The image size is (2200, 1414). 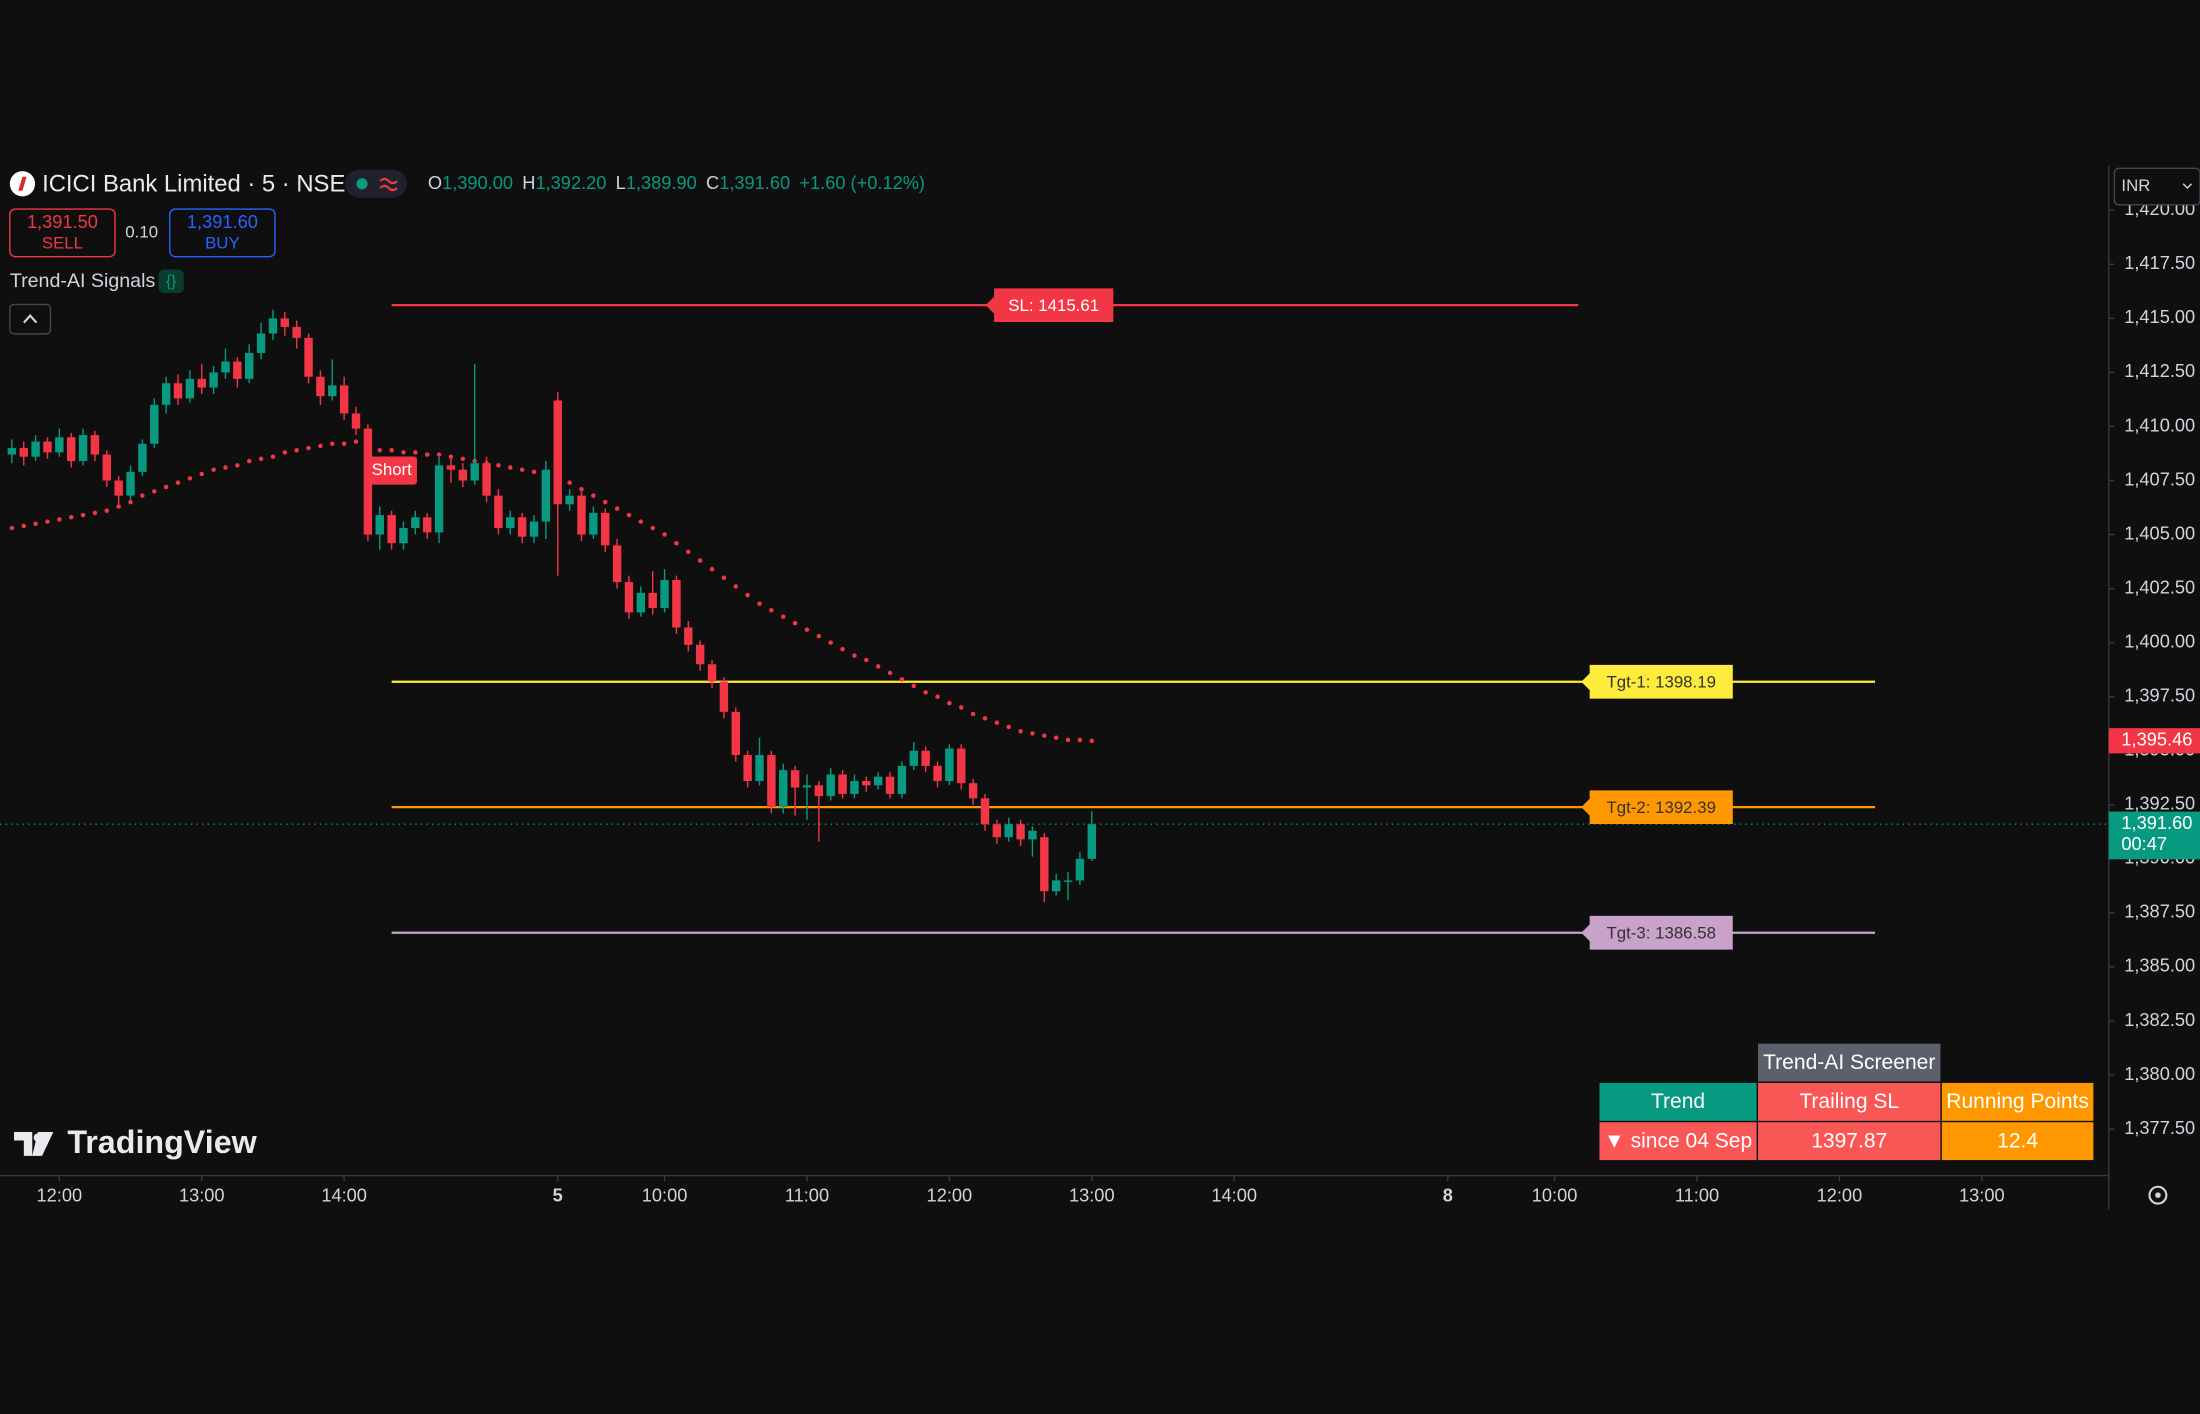 I want to click on countdown: 00:47, so click(x=2144, y=843).